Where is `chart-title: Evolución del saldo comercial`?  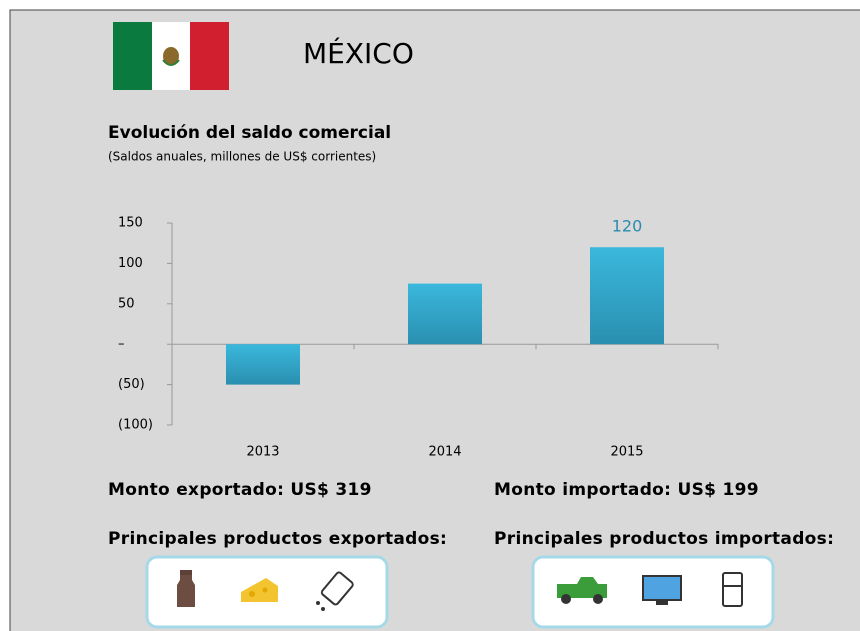
chart-title: Evolución del saldo comercial is located at coordinates (249, 133).